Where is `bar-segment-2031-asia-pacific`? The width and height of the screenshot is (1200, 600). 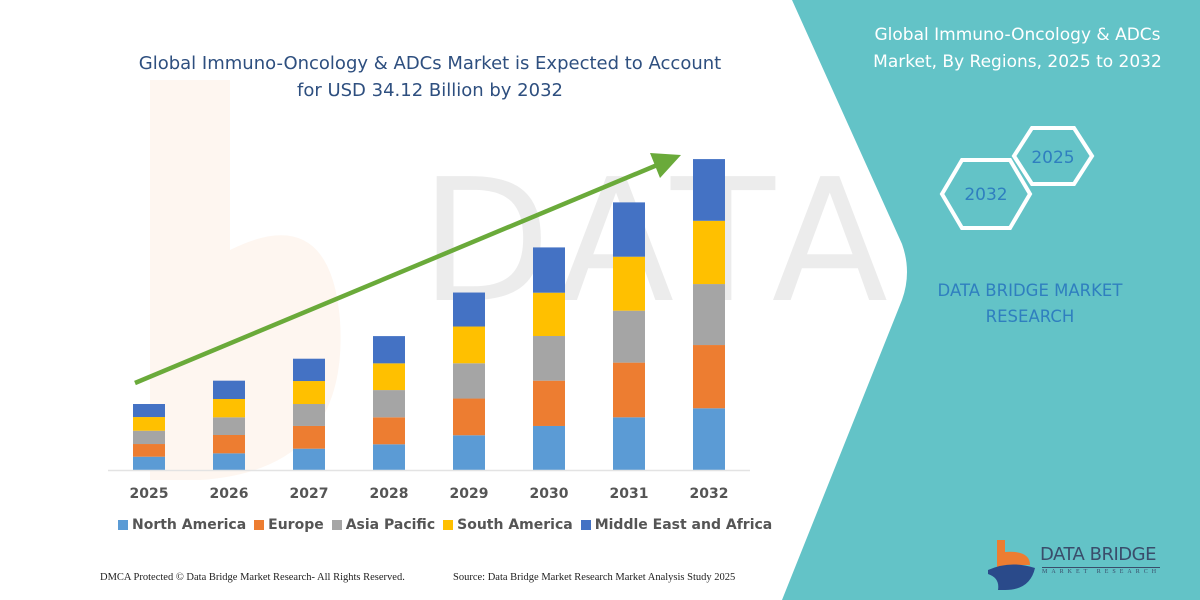 bar-segment-2031-asia-pacific is located at coordinates (629, 336).